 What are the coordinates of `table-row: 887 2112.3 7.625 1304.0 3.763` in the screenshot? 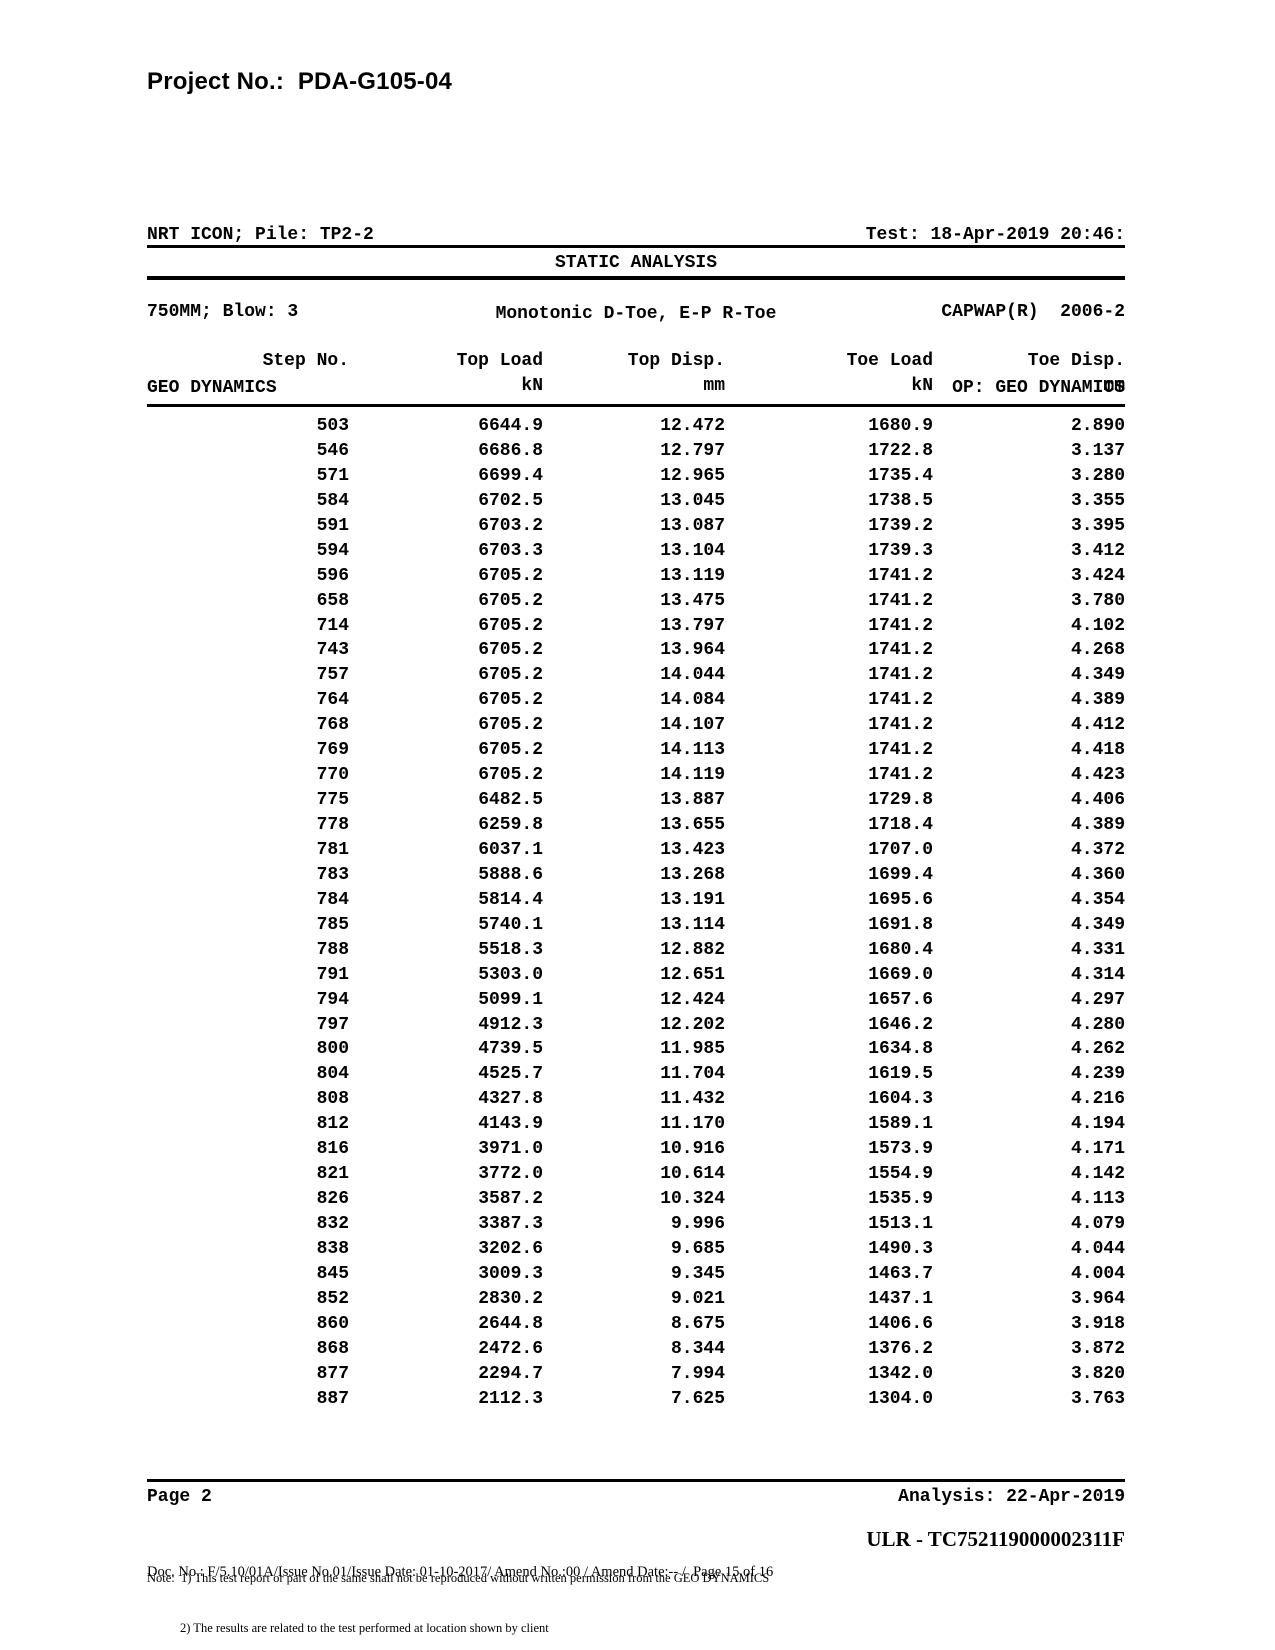 It's located at (636, 1399).